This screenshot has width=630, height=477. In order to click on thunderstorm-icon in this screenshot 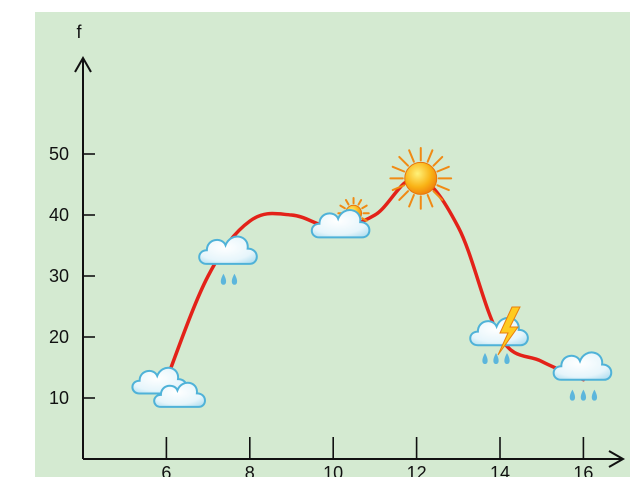, I will do `click(499, 335)`.